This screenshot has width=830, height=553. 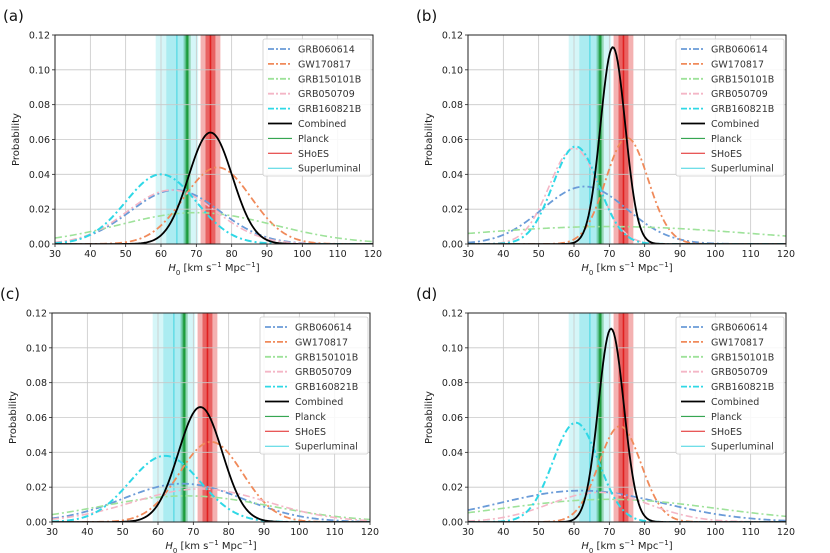 I want to click on series-grb050709, so click(x=627, y=195).